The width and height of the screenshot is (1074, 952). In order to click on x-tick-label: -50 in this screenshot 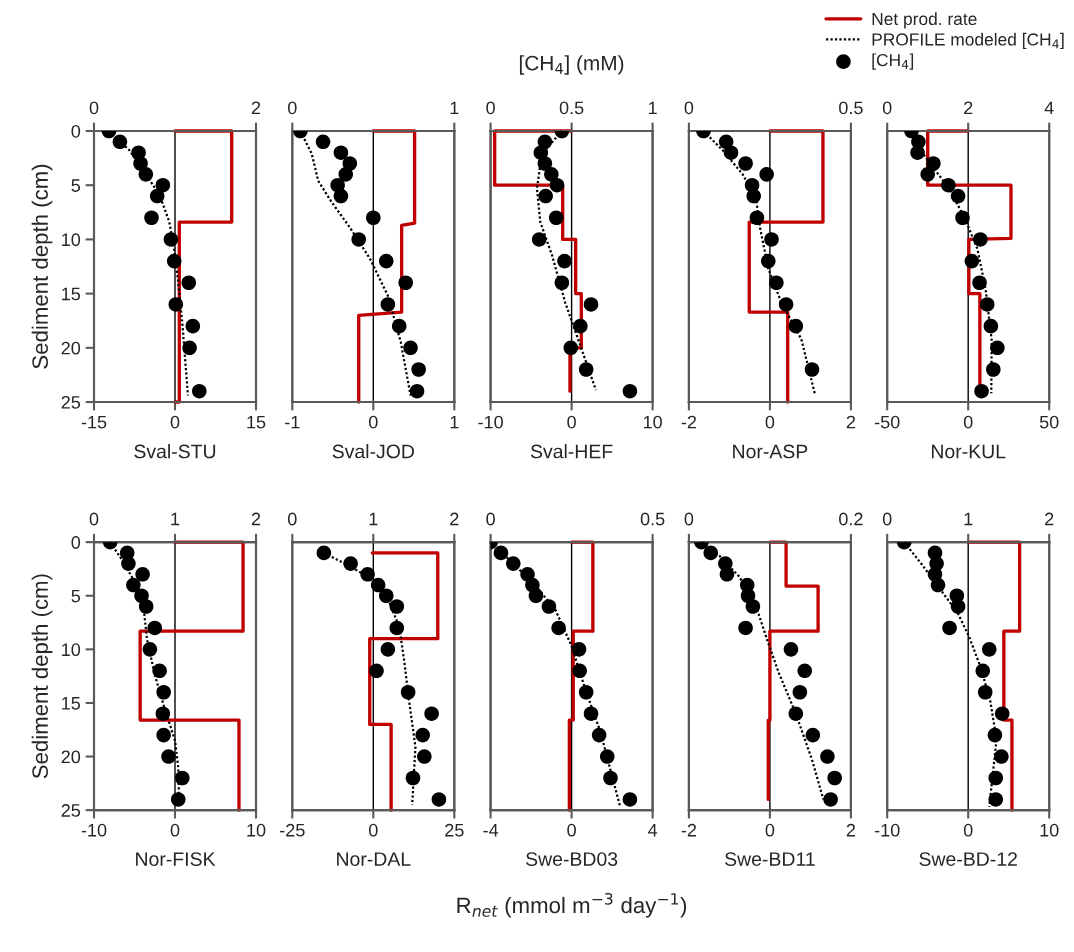, I will do `click(887, 422)`.